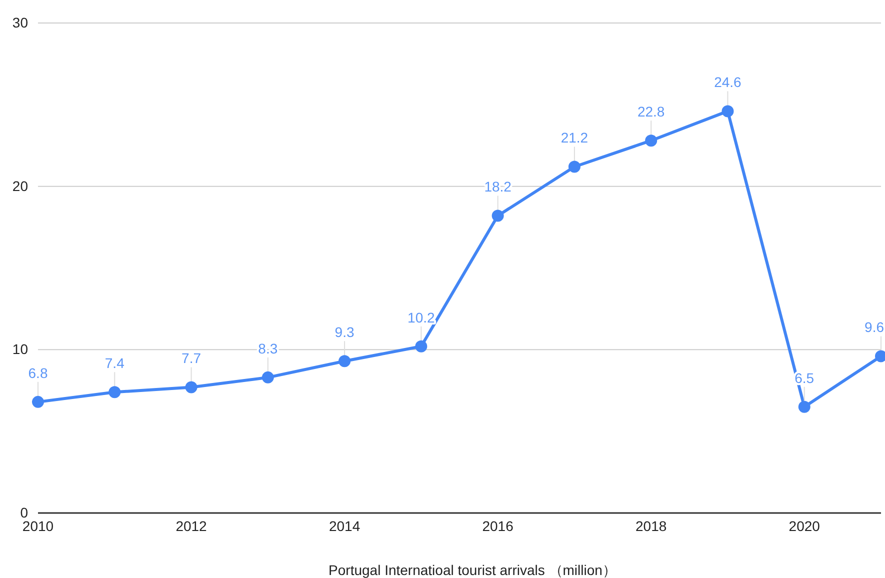  What do you see at coordinates (38, 372) in the screenshot?
I see `data-label: 6.8` at bounding box center [38, 372].